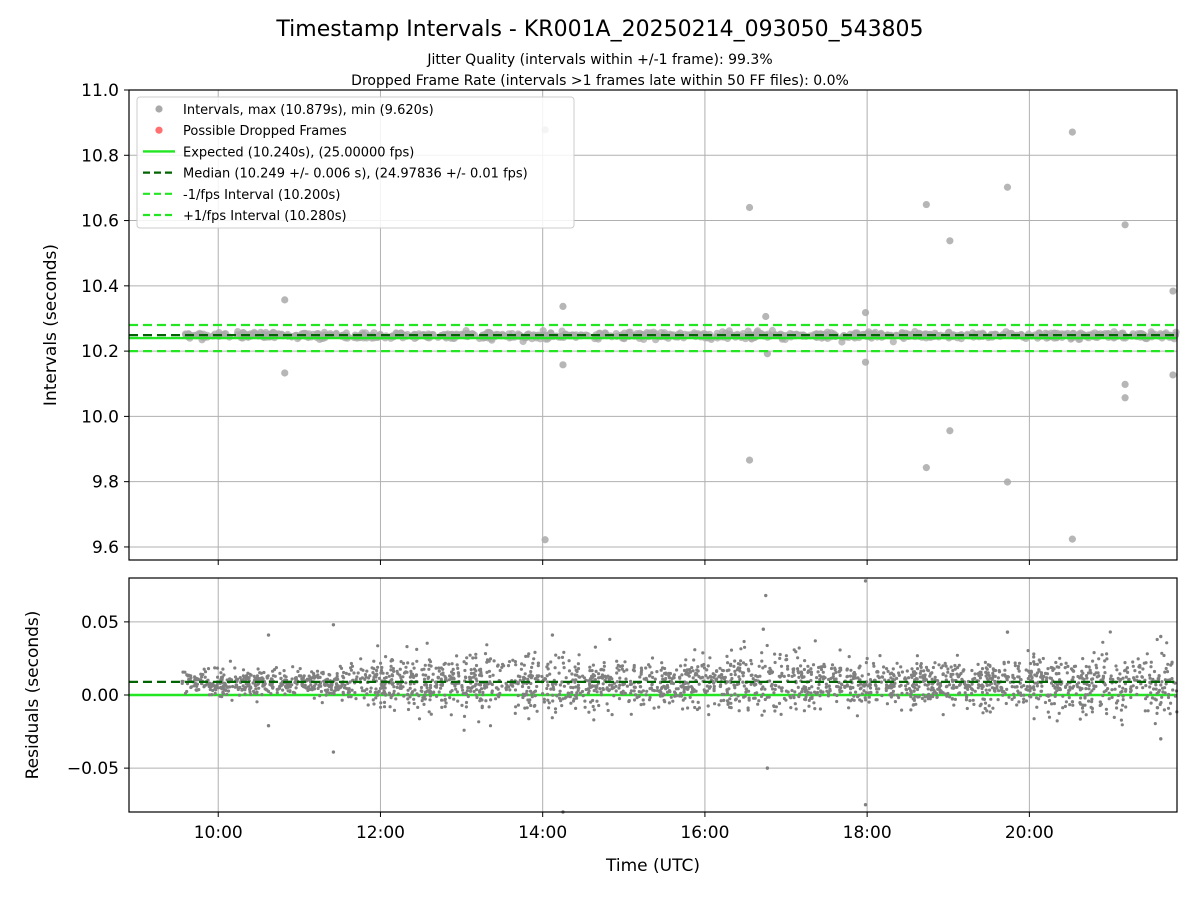 This screenshot has height=900, width=1200. Describe the element at coordinates (1072, 539) in the screenshot. I see `interval-outlier-point` at that location.